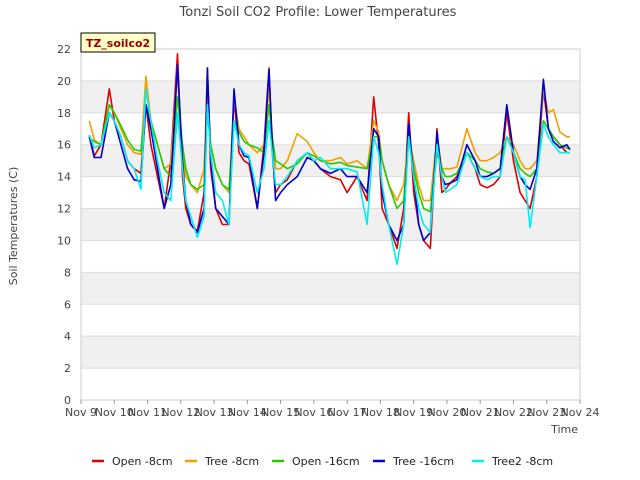 This screenshot has width=640, height=480. Describe the element at coordinates (522, 461) in the screenshot. I see `legend-label: Tree2 -8cm` at that location.